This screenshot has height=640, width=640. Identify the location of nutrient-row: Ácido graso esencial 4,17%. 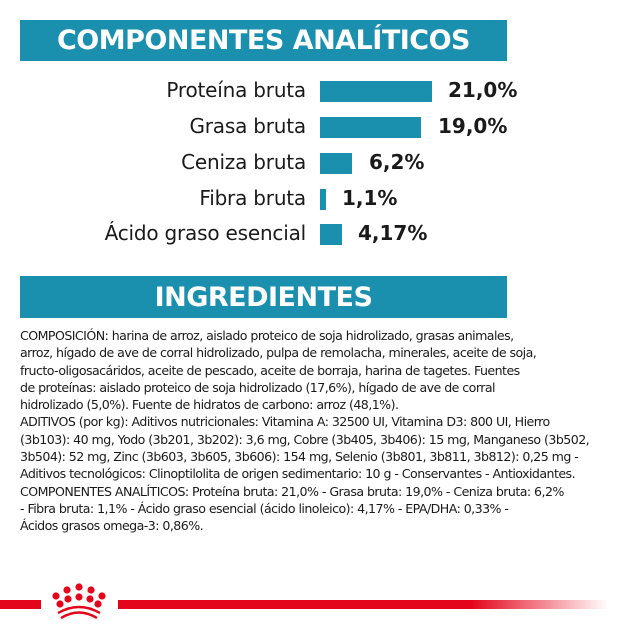
(320, 233).